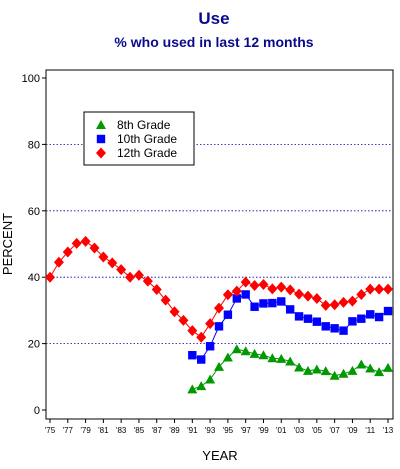 The height and width of the screenshot is (469, 400). I want to click on legend-label-10th-grade: 10th Grade, so click(147, 139).